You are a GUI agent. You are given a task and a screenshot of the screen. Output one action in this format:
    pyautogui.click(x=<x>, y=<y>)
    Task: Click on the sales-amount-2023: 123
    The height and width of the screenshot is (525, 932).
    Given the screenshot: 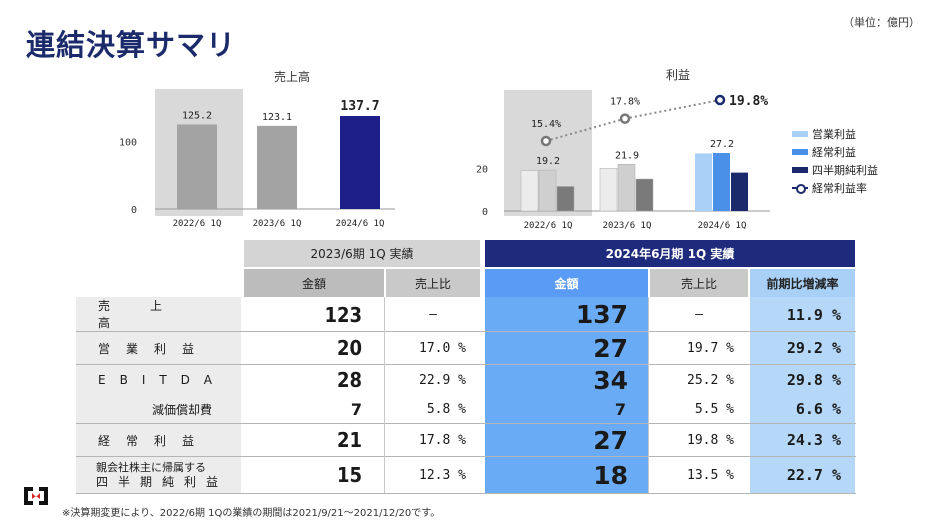 What is the action you would take?
    pyautogui.click(x=343, y=314)
    